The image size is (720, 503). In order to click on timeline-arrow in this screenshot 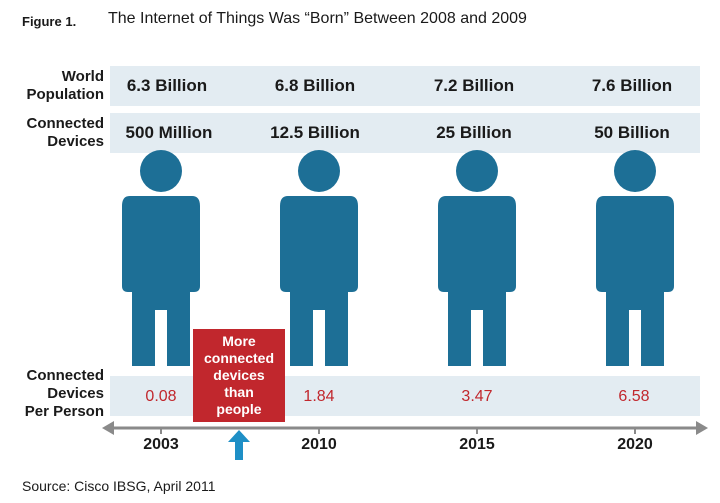, I will do `click(405, 428)`.